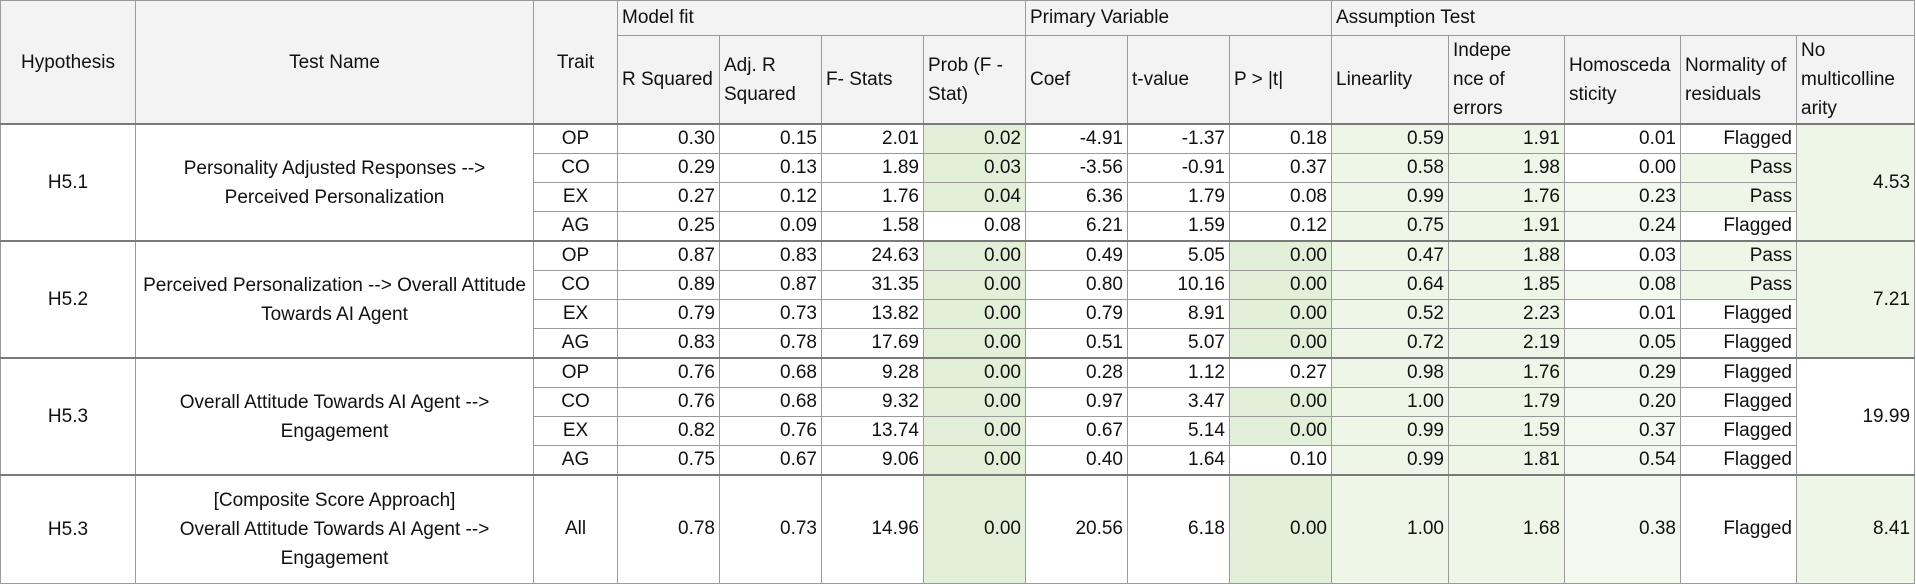  What do you see at coordinates (1280, 460) in the screenshot?
I see `value-cell-p: 0.10` at bounding box center [1280, 460].